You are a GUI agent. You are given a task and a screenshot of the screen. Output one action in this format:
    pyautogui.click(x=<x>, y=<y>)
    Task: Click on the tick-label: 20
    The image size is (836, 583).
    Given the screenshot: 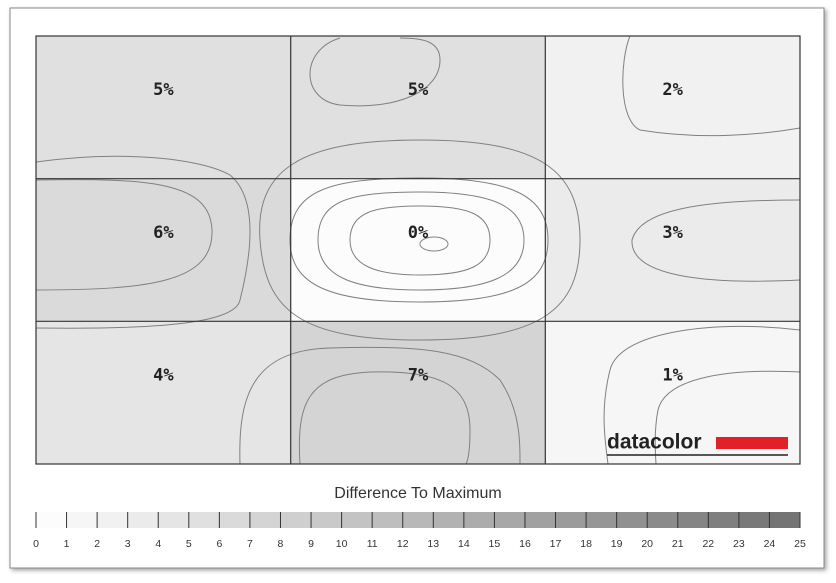 What is the action you would take?
    pyautogui.click(x=647, y=544)
    